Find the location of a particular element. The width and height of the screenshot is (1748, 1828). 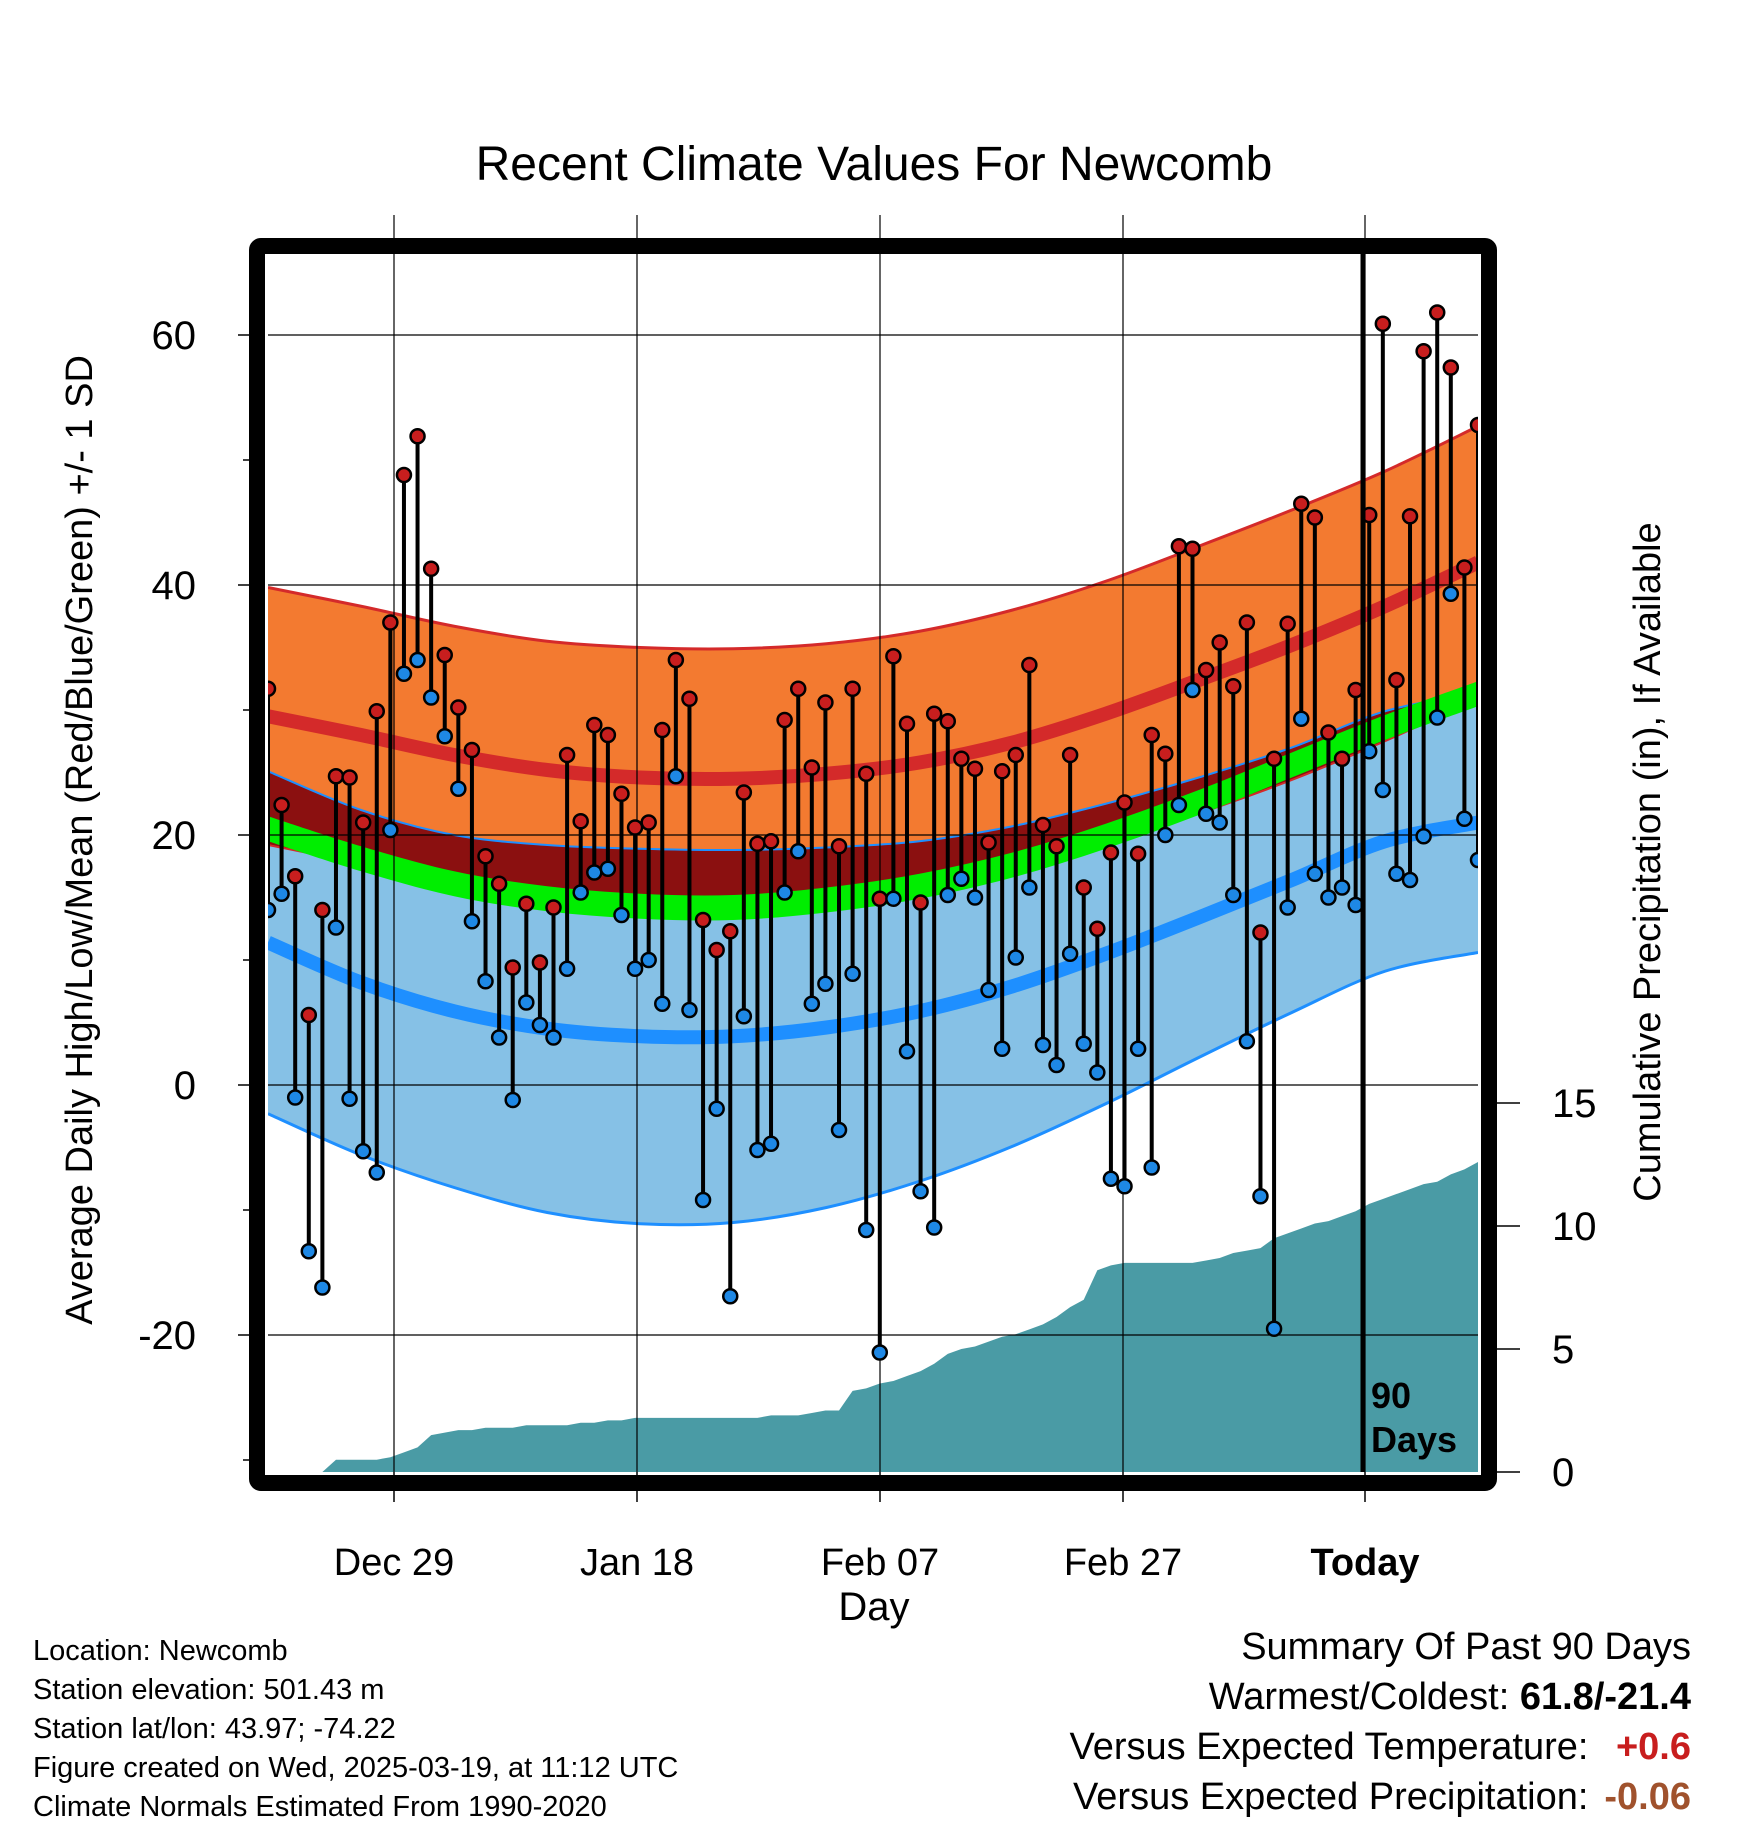

x-tick-label: Jan 18 is located at coordinates (637, 1563).